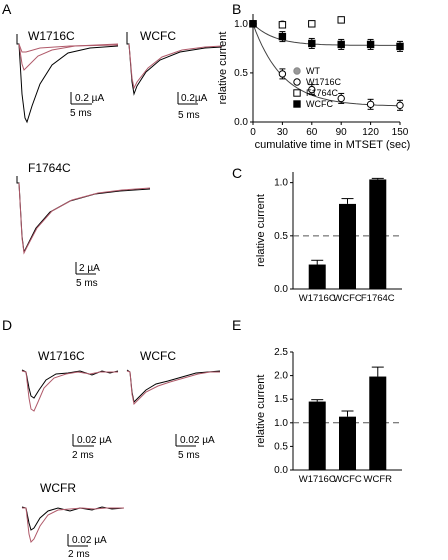  I want to click on trace-panel-d-wcfc: WCFC 0.02 µA 5 ms, so click(173, 405).